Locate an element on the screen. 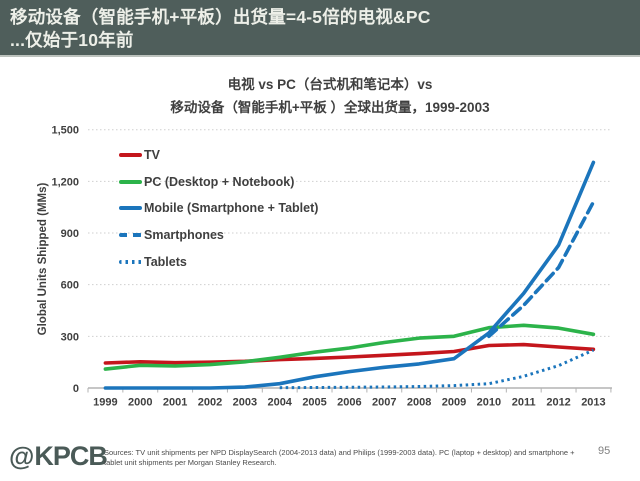  svg-text: 1,200 is located at coordinates (65, 182).